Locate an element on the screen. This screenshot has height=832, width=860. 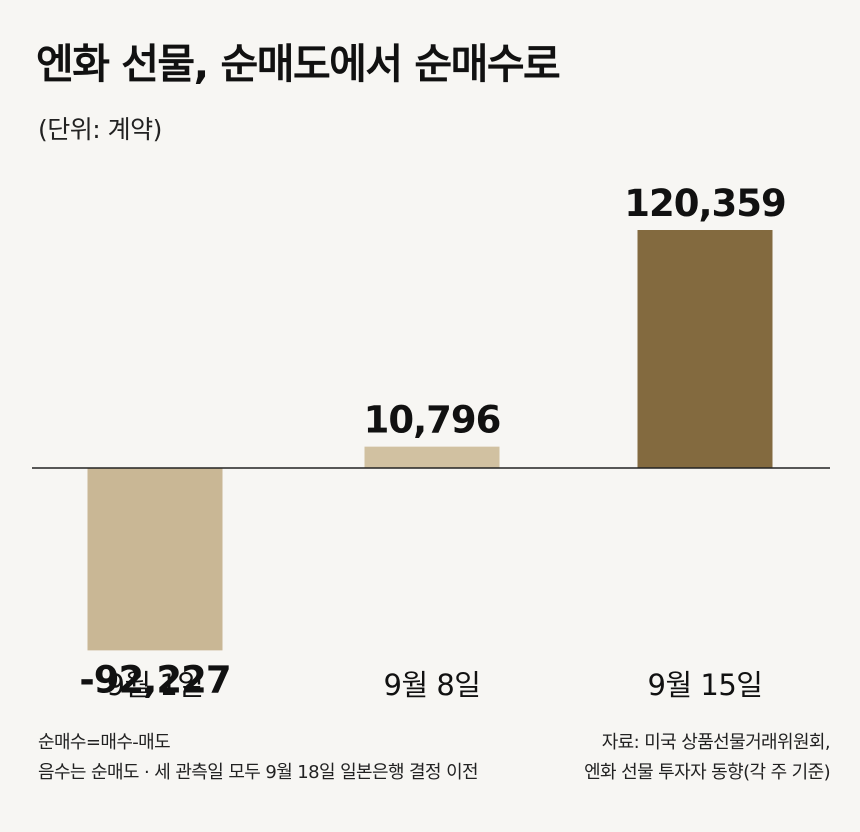
unit-label: (단위: 계약) is located at coordinates (100, 129).